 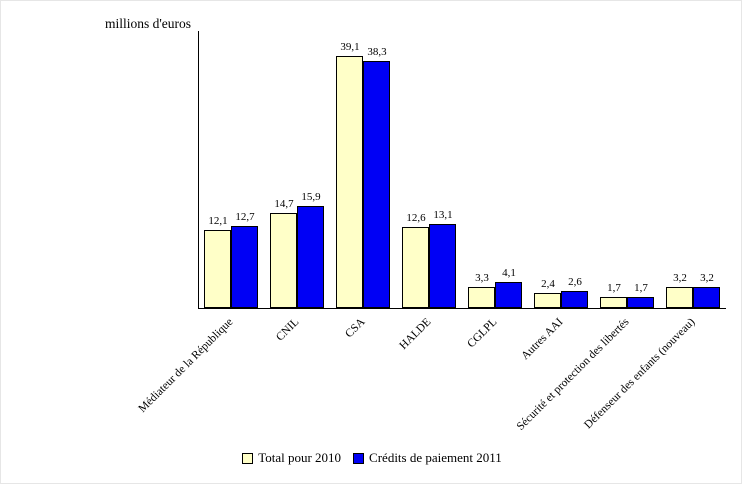 I want to click on y-axis, so click(x=198, y=170).